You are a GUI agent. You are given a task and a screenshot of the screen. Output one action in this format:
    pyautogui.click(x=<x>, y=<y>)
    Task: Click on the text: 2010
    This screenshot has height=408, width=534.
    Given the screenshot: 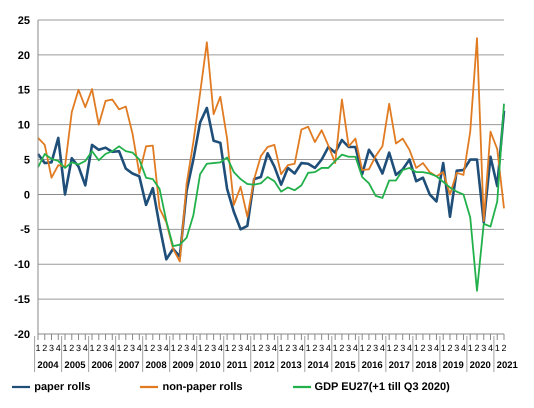 What is the action you would take?
    pyautogui.click(x=210, y=365)
    